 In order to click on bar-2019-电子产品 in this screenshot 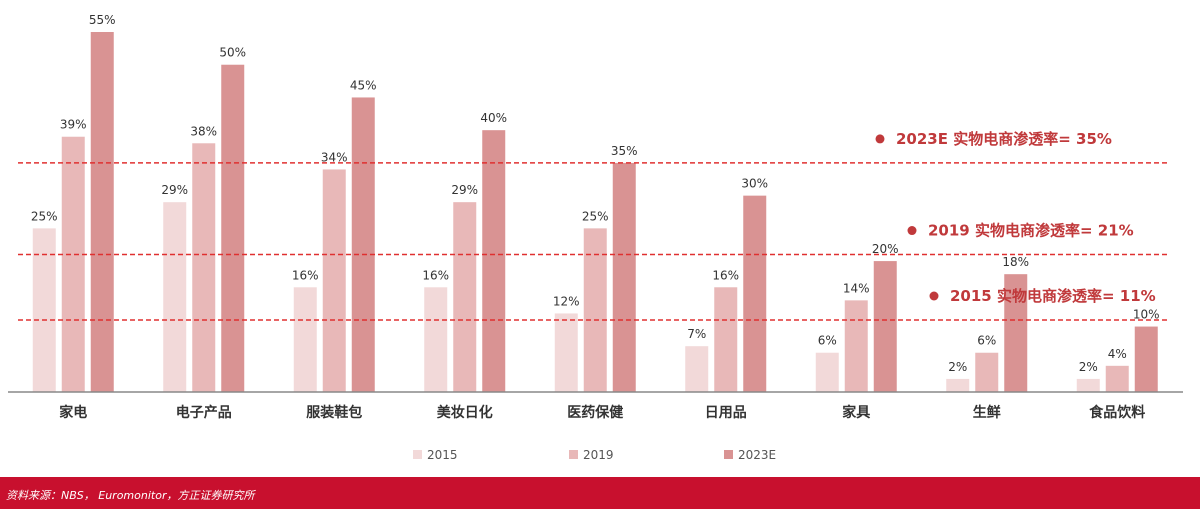, I will do `click(204, 267)`.